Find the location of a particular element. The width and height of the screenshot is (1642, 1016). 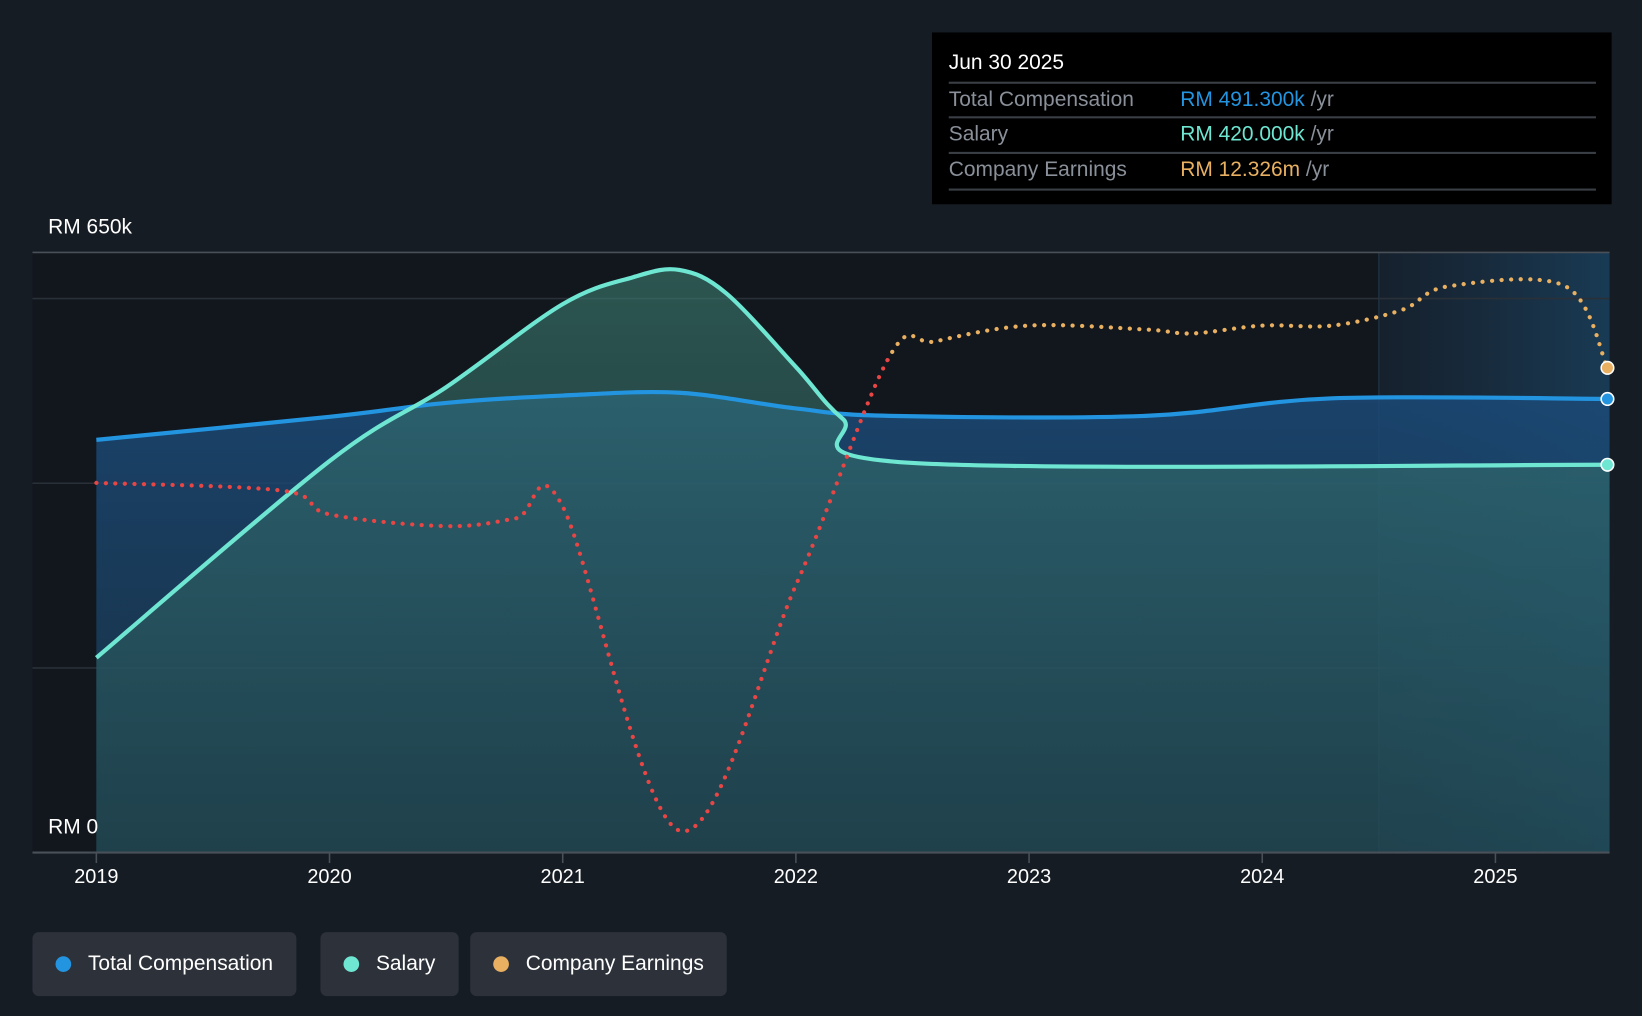

tooltip-label: Salary is located at coordinates (978, 134).